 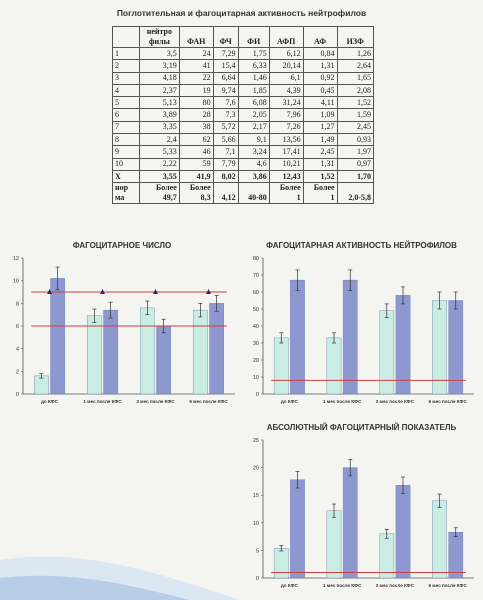 I want to click on table-cell: 6,1, so click(x=286, y=78).